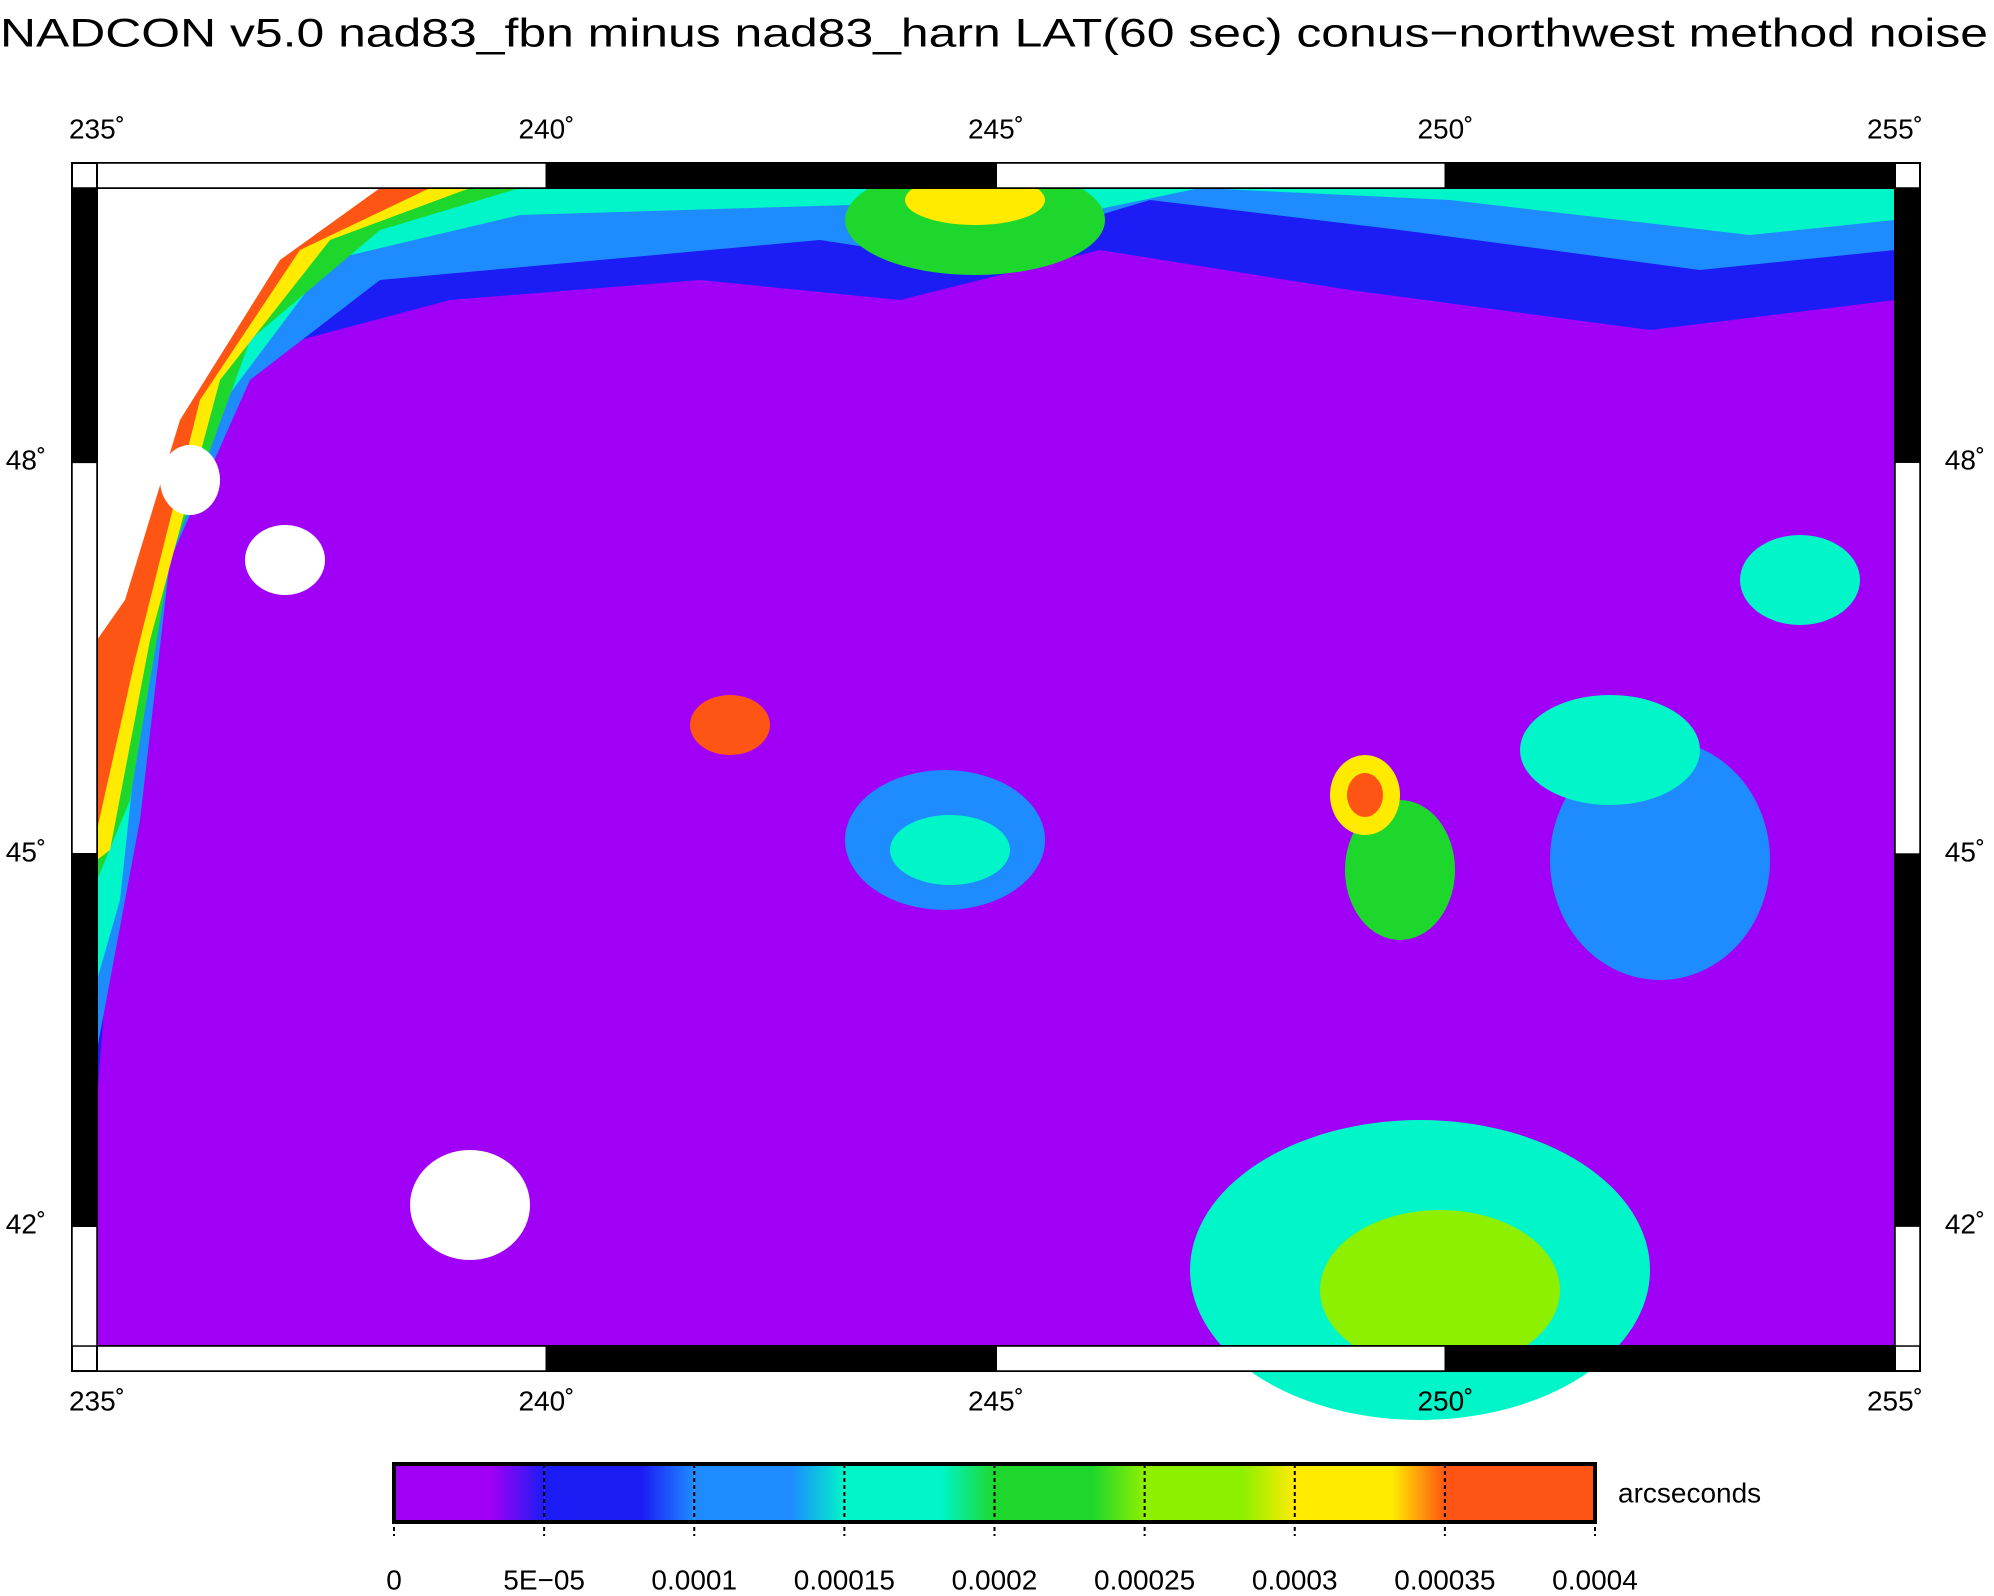 The image size is (1994, 1596). Describe the element at coordinates (1444, 1579) in the screenshot. I see `colorbar-tick-label: 0.00035` at that location.